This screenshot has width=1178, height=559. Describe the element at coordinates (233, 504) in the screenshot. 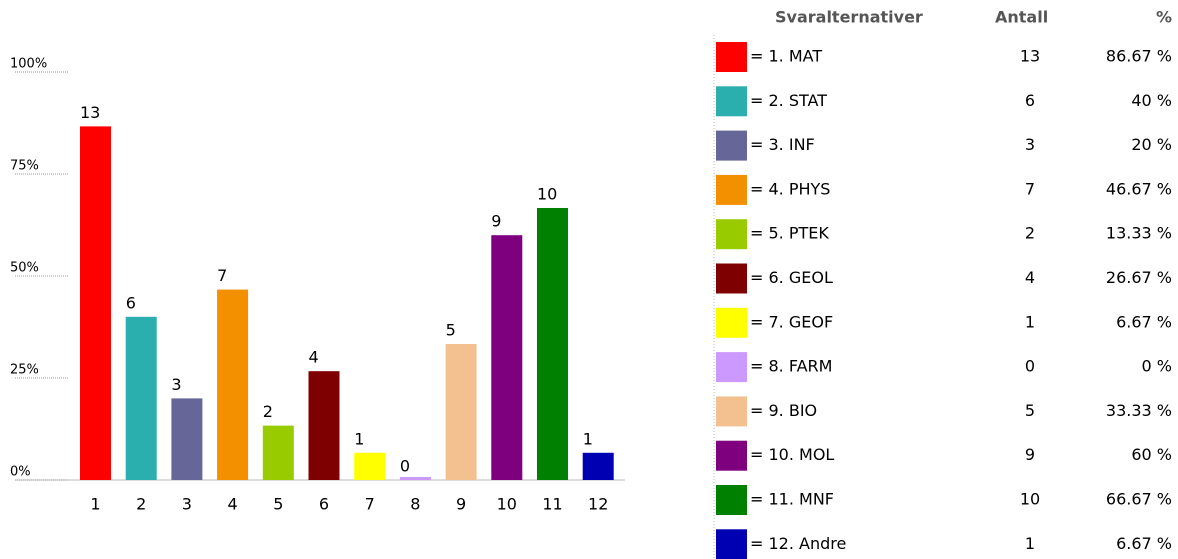

I see `x-tick-label: 4` at that location.